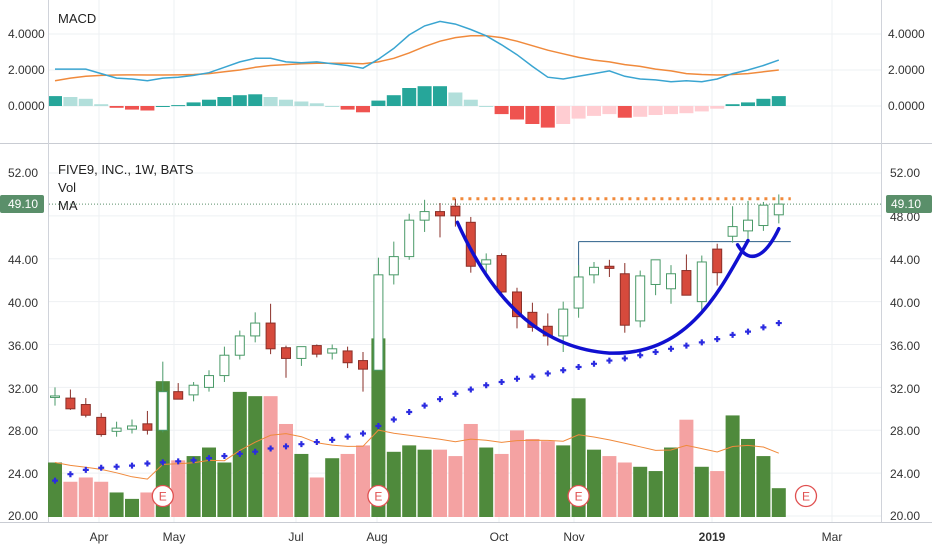 The height and width of the screenshot is (550, 932). Describe the element at coordinates (499, 537) in the screenshot. I see `x-tick-label: Oct` at that location.